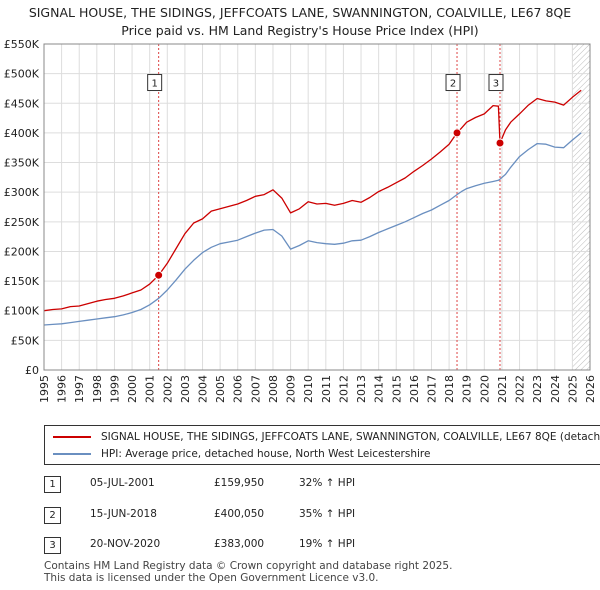 This screenshot has width=600, height=590. What do you see at coordinates (555, 389) in the screenshot?
I see `x-tick-label: 2024` at bounding box center [555, 389].